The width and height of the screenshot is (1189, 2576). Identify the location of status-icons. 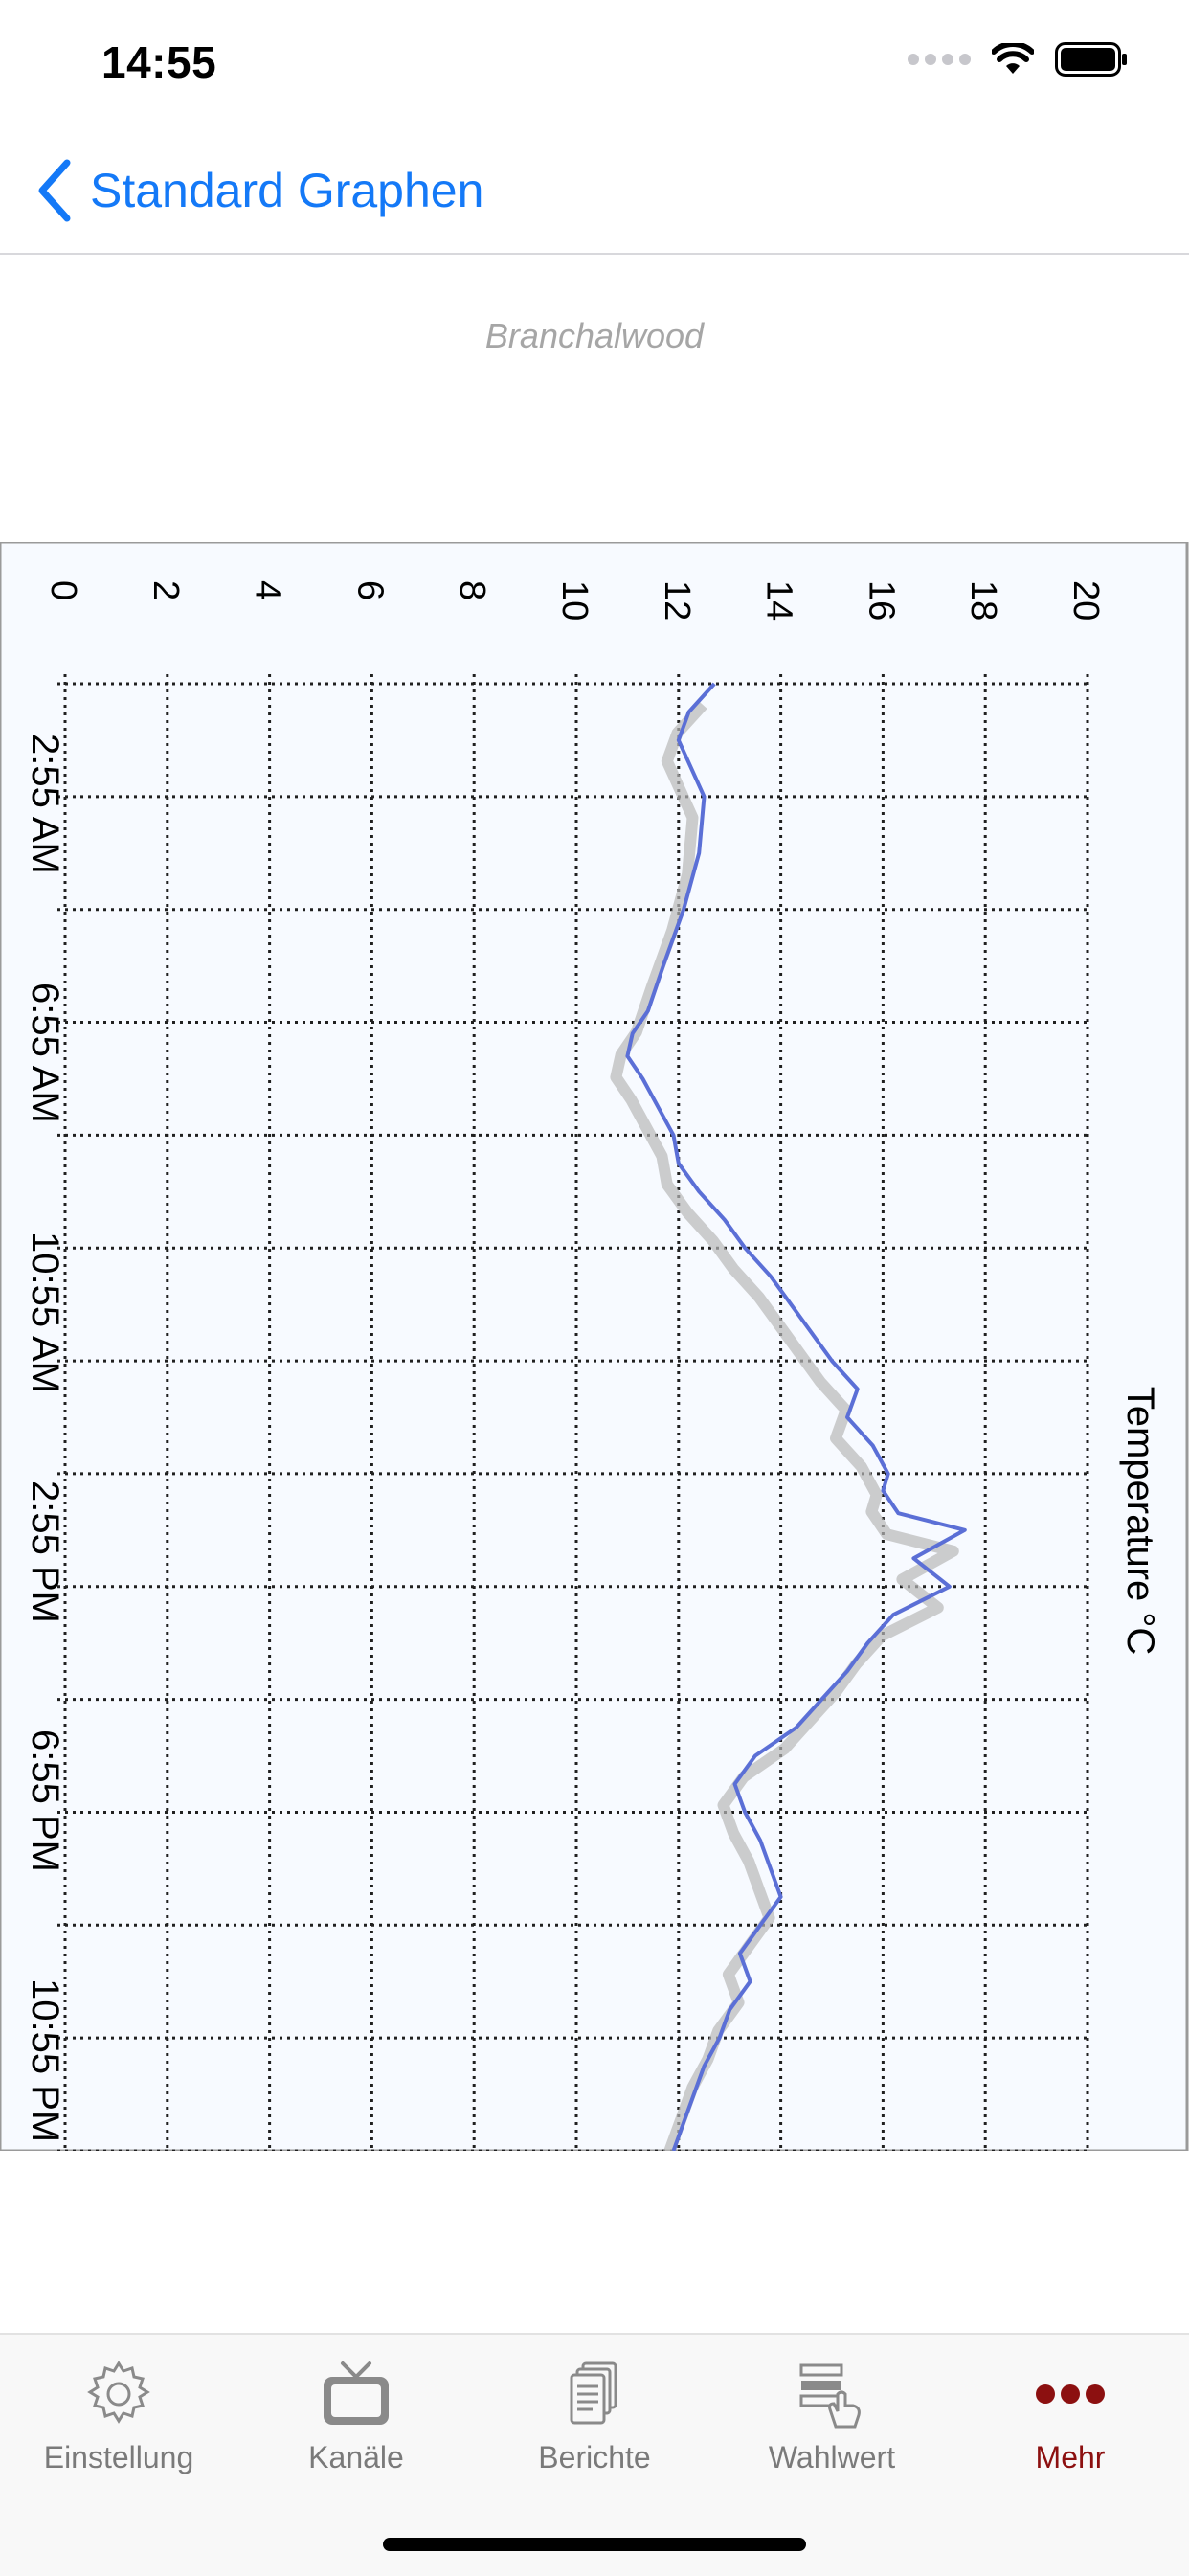
(1018, 59).